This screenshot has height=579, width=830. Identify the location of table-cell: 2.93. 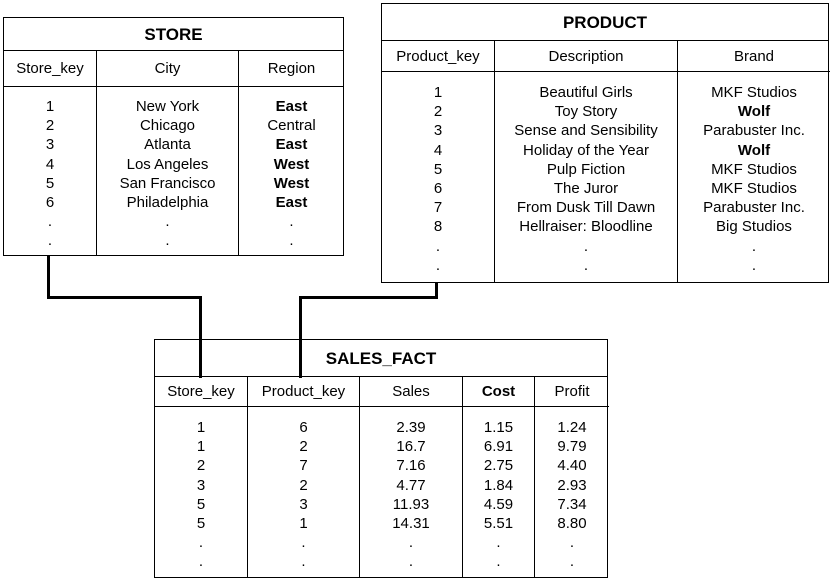
(572, 485).